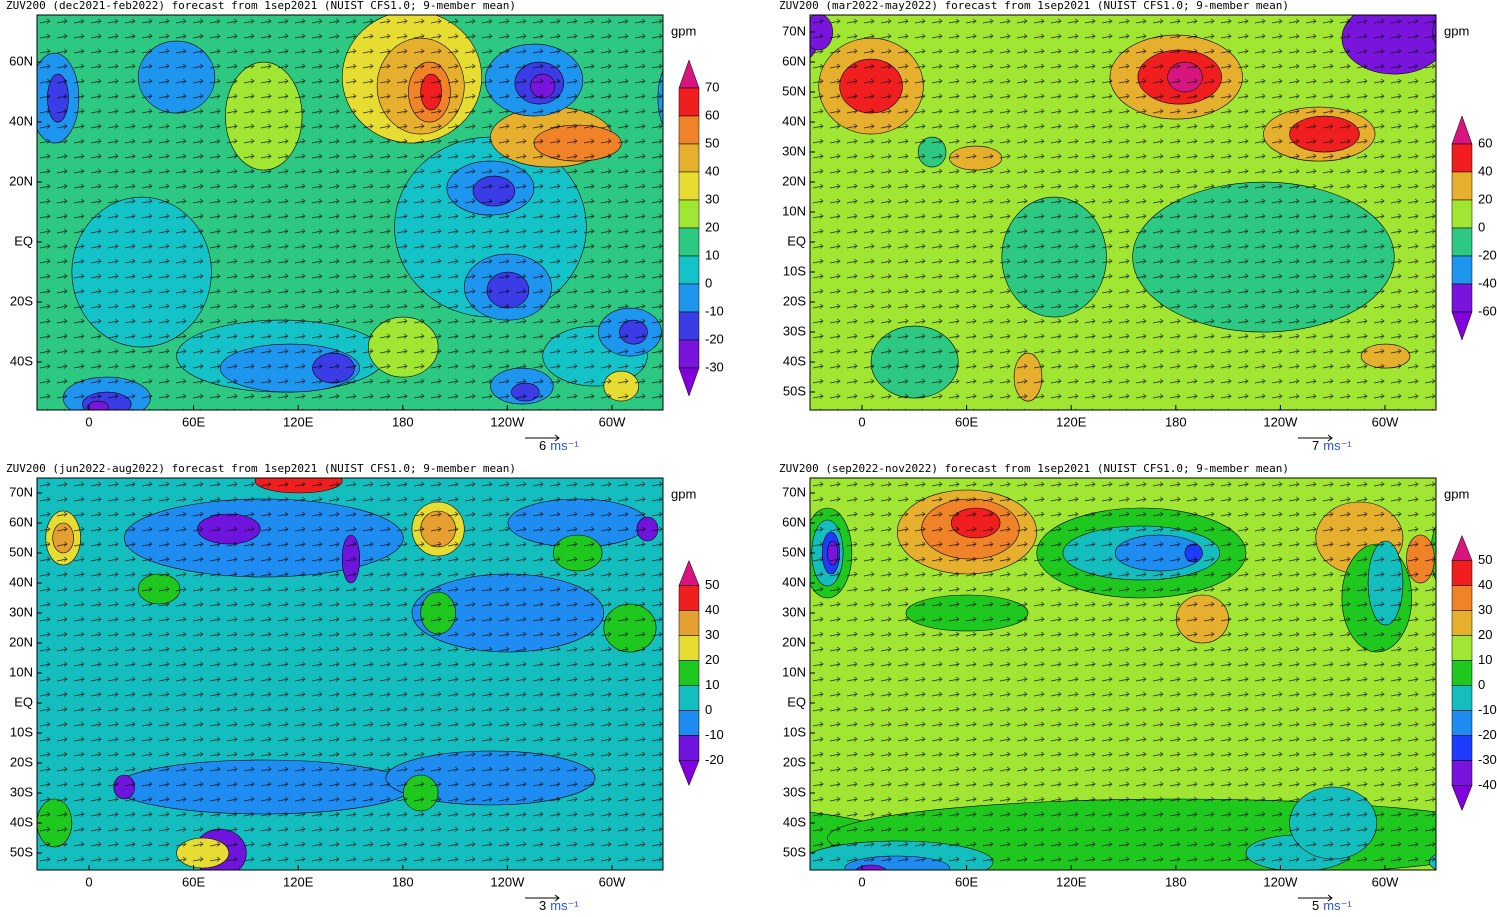  I want to click on vector-ref-label: 3 ms⁻¹, so click(559, 905).